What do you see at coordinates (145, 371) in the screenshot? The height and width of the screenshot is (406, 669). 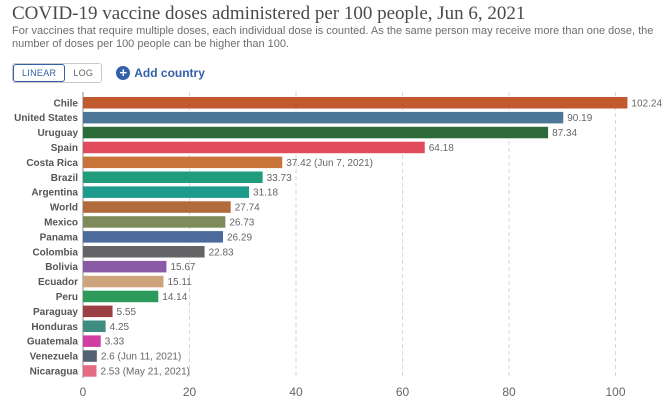 I see `value-label: 2.53 (May 21, 2021)` at bounding box center [145, 371].